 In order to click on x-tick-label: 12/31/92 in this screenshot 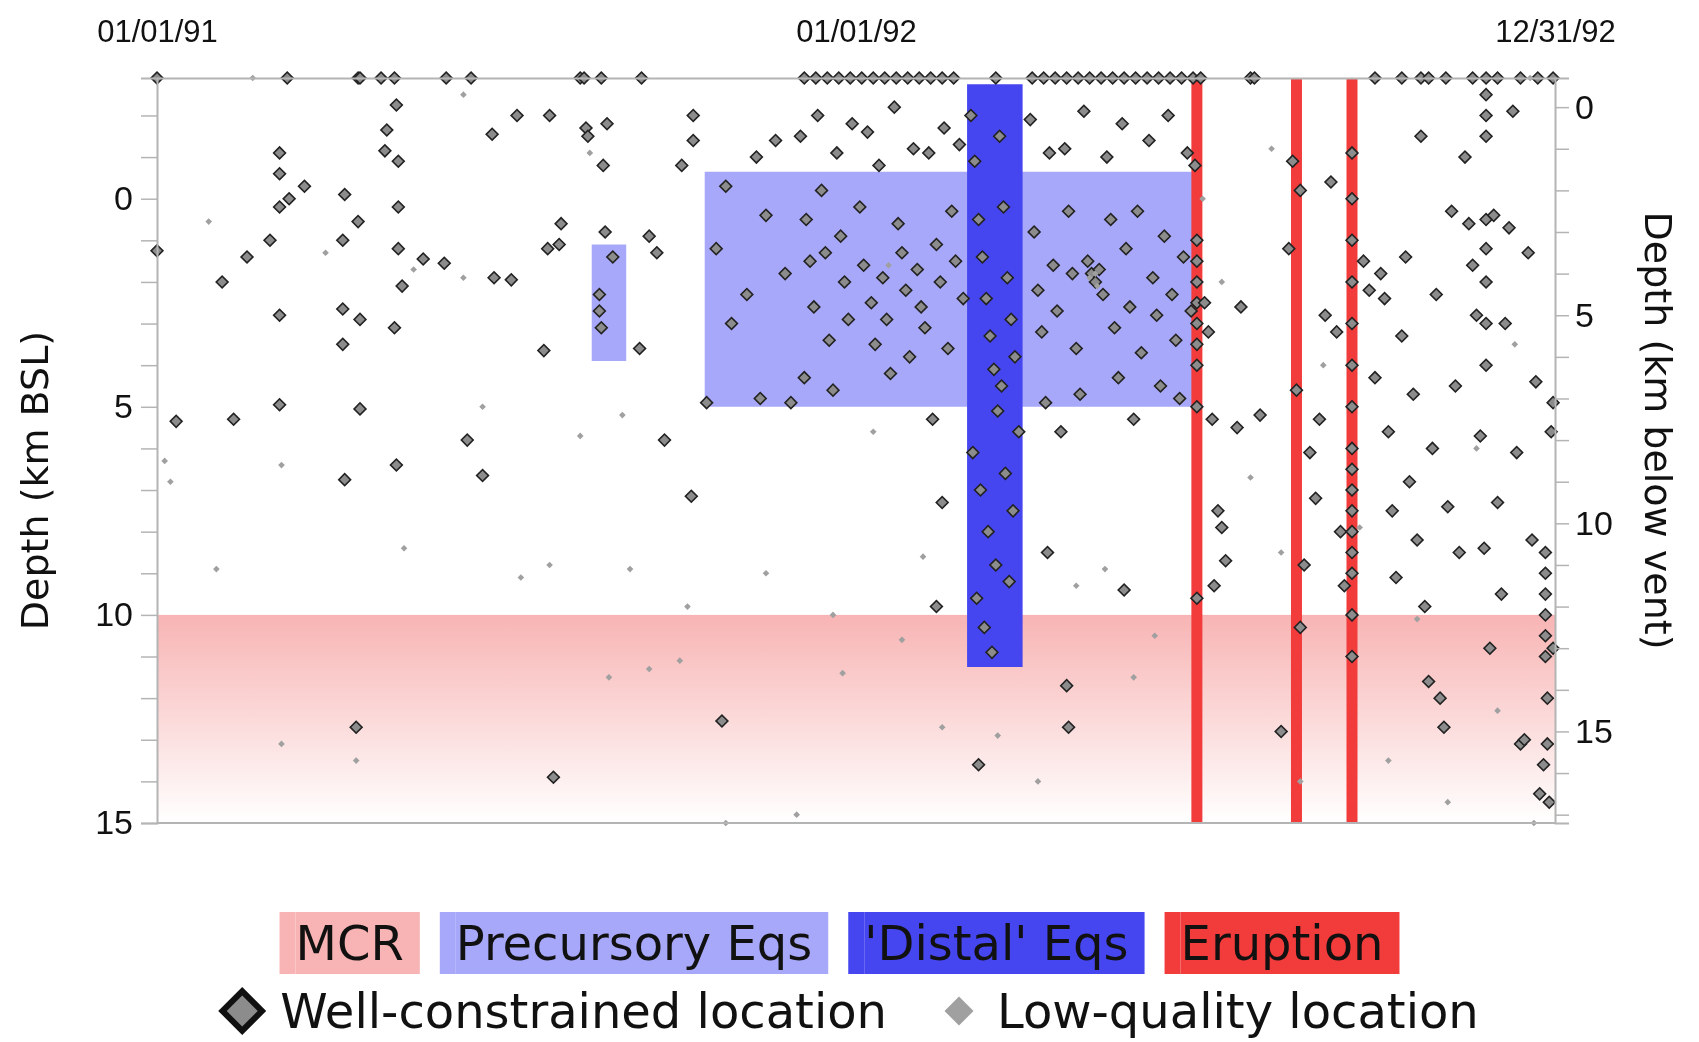, I will do `click(1555, 31)`.